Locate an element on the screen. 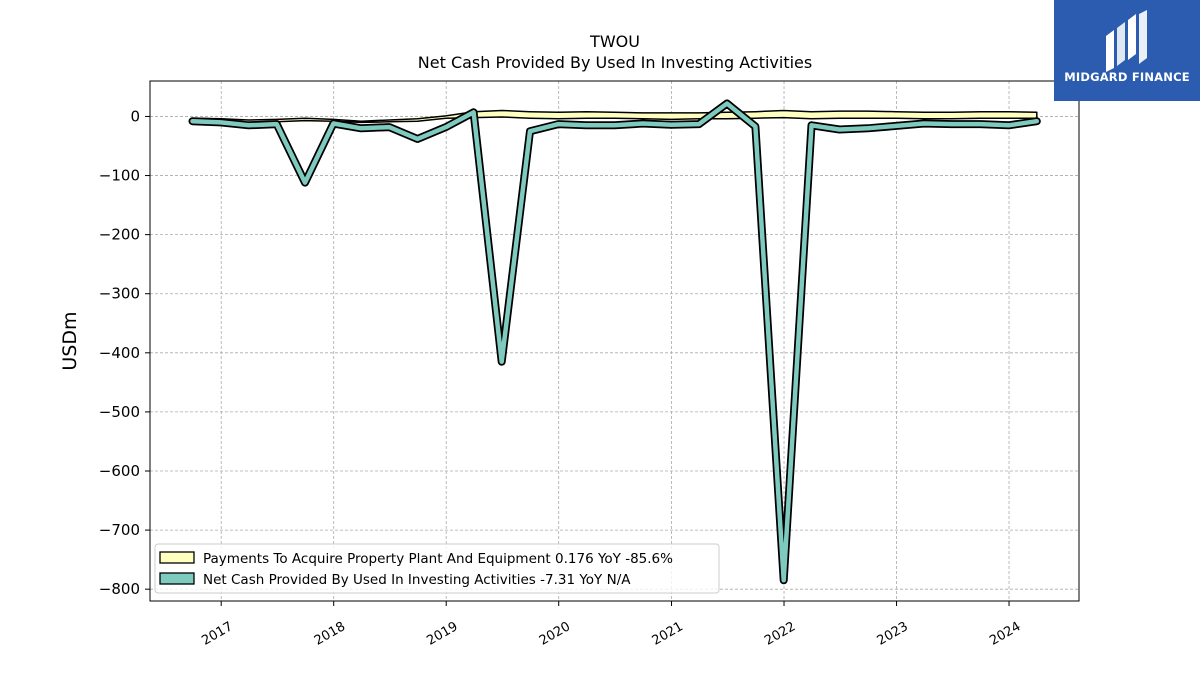 This screenshot has height=675, width=1200. x-tick-label: 2023 is located at coordinates (893, 634).